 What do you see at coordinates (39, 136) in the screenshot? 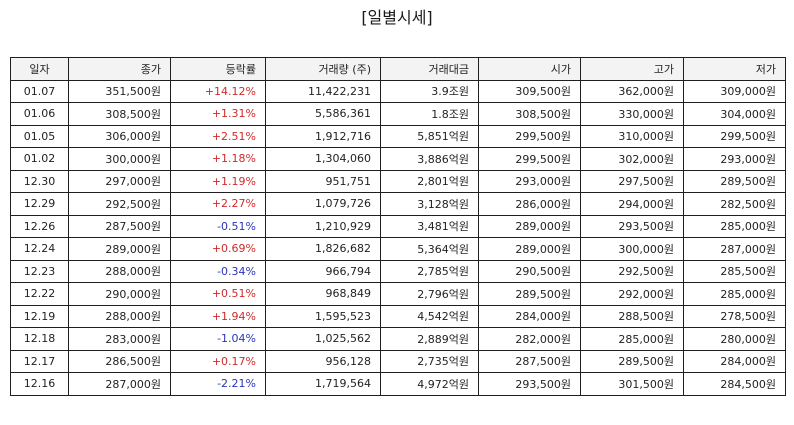
I see `cell-date: 01.05` at bounding box center [39, 136].